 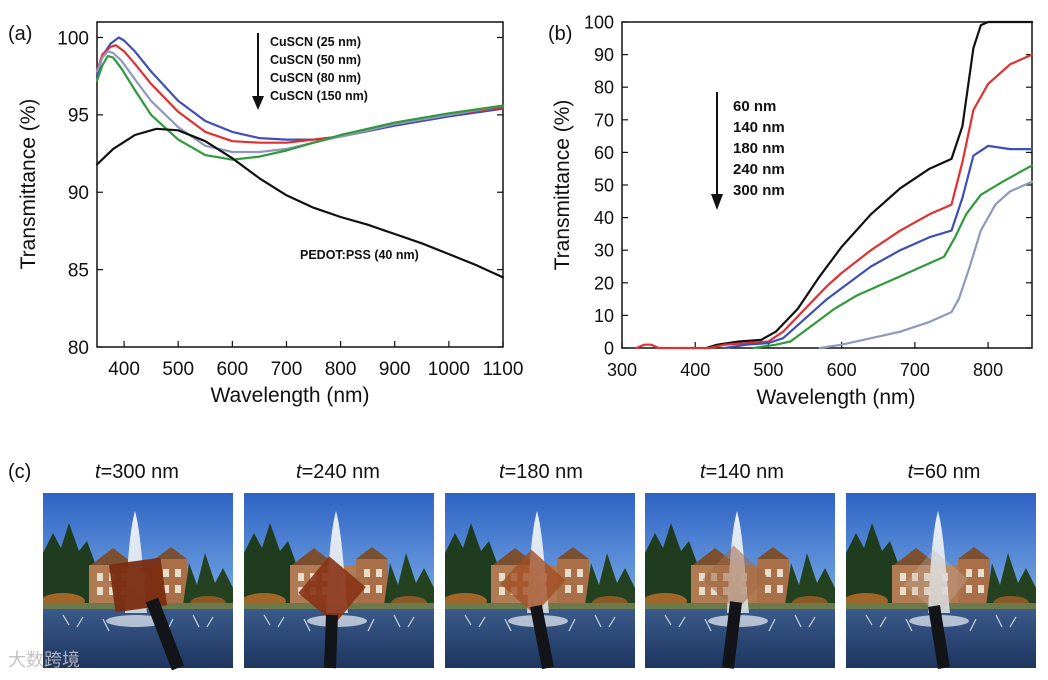 I want to click on photo-60nm: t=60 nm, so click(x=941, y=565).